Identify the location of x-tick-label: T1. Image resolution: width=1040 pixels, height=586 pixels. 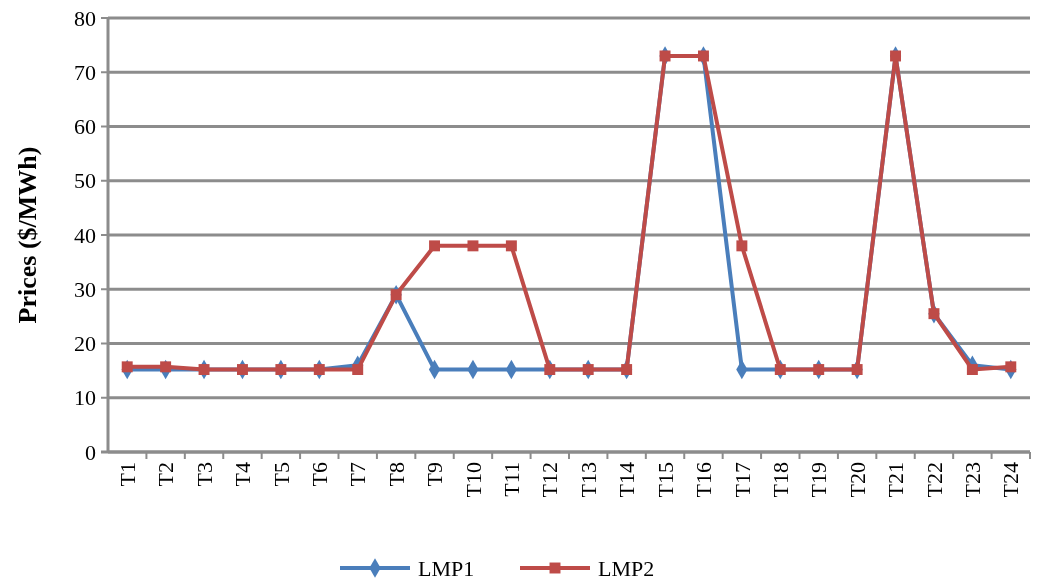
(127, 474).